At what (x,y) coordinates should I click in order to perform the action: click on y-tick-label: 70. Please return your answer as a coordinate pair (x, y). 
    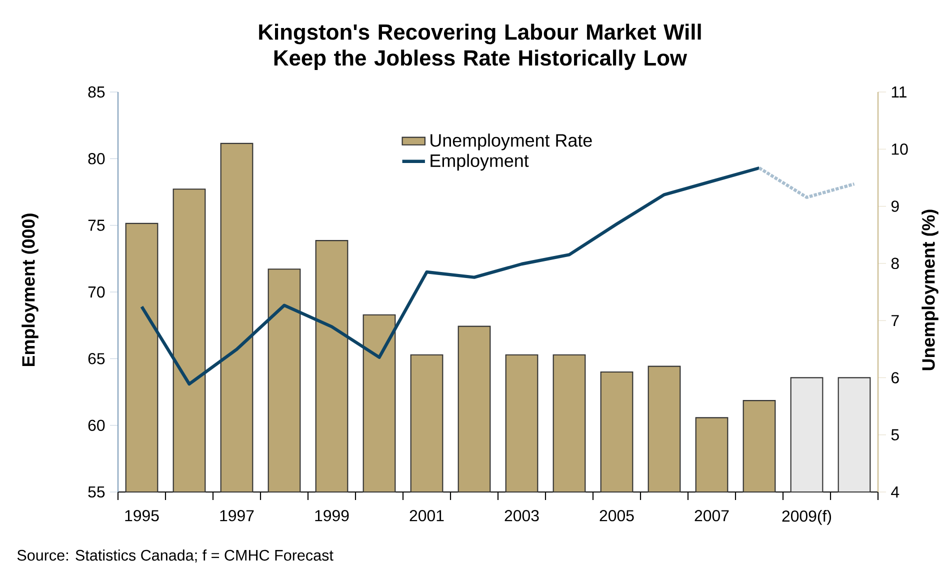
    Looking at the image, I should click on (96, 292).